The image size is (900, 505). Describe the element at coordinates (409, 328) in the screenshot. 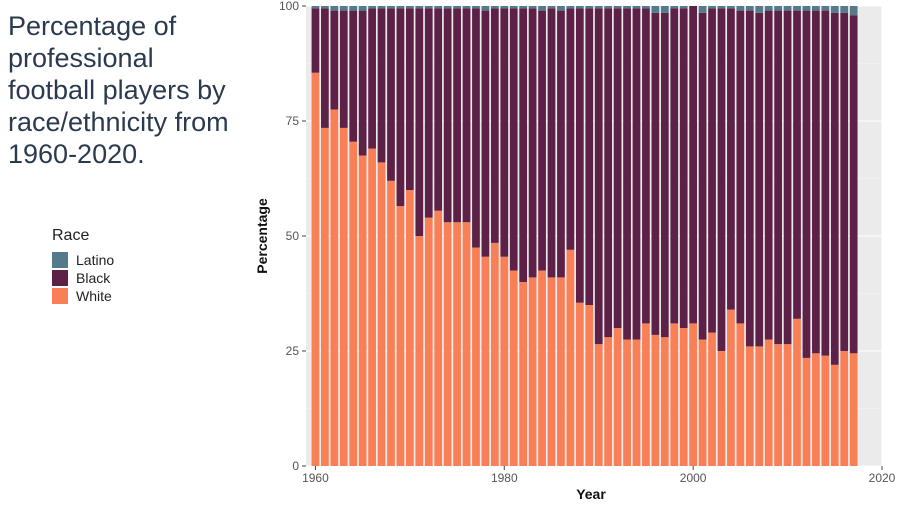

I see `bar-white-1970` at that location.